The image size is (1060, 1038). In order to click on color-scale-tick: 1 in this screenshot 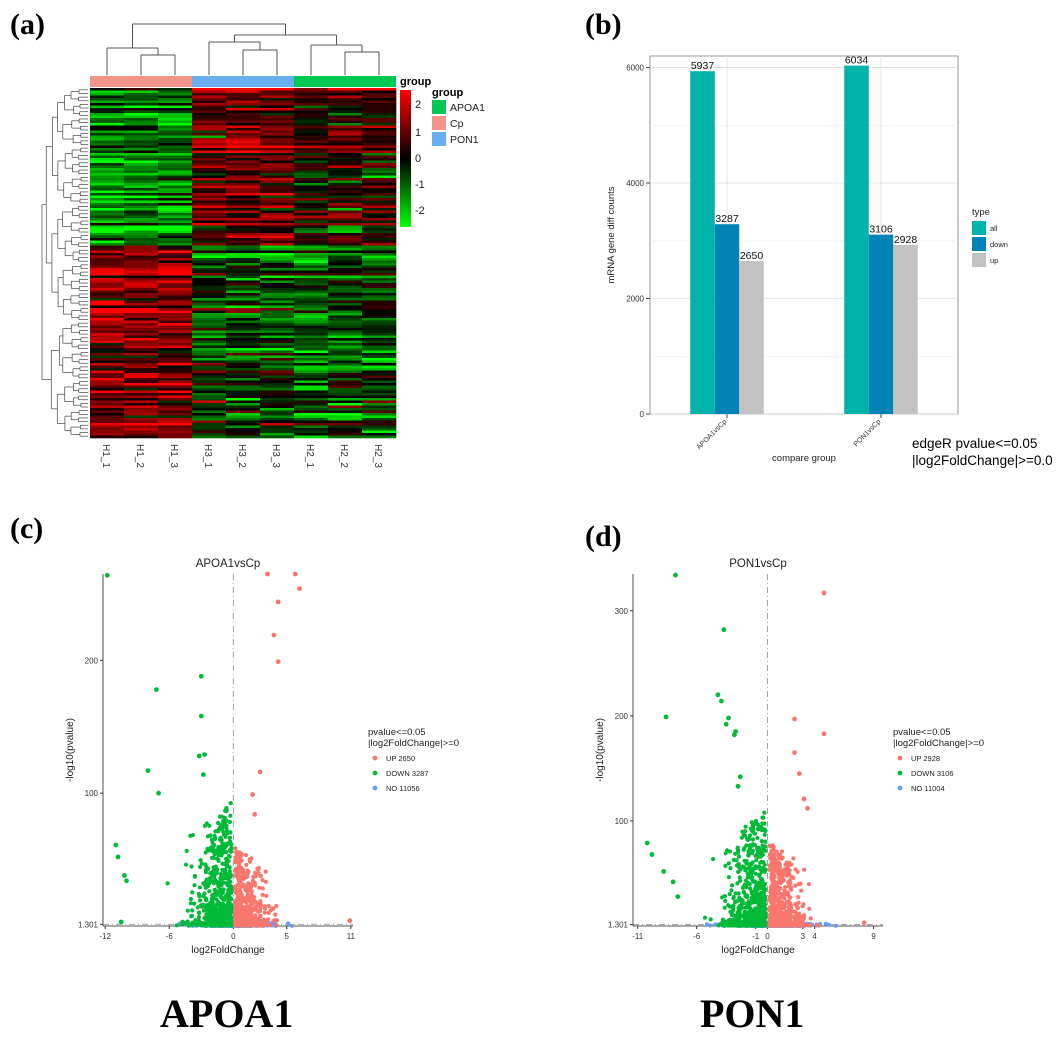, I will do `click(418, 133)`.